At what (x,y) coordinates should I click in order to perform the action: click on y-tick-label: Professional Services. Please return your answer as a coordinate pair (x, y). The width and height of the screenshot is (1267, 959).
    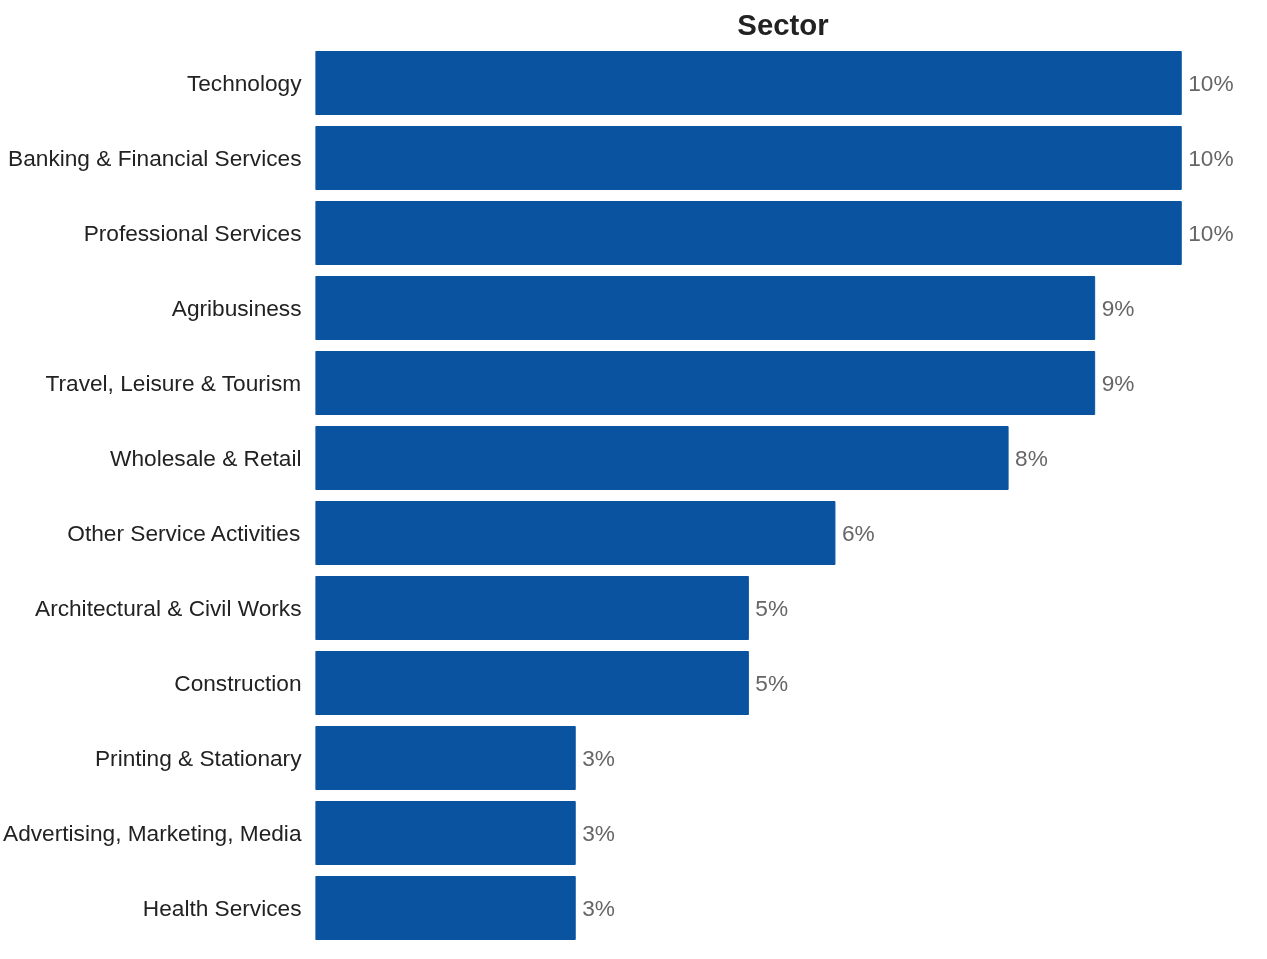
    Looking at the image, I should click on (192, 233).